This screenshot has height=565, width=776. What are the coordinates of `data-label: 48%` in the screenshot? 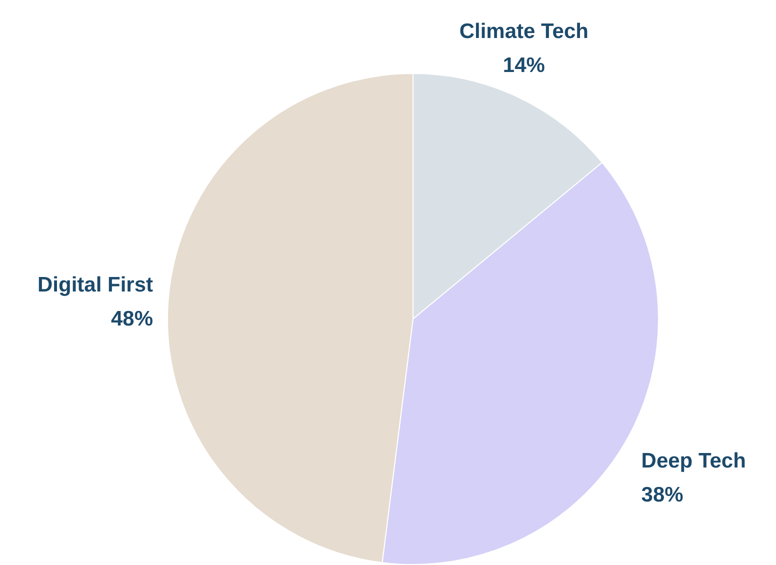 It's located at (132, 318).